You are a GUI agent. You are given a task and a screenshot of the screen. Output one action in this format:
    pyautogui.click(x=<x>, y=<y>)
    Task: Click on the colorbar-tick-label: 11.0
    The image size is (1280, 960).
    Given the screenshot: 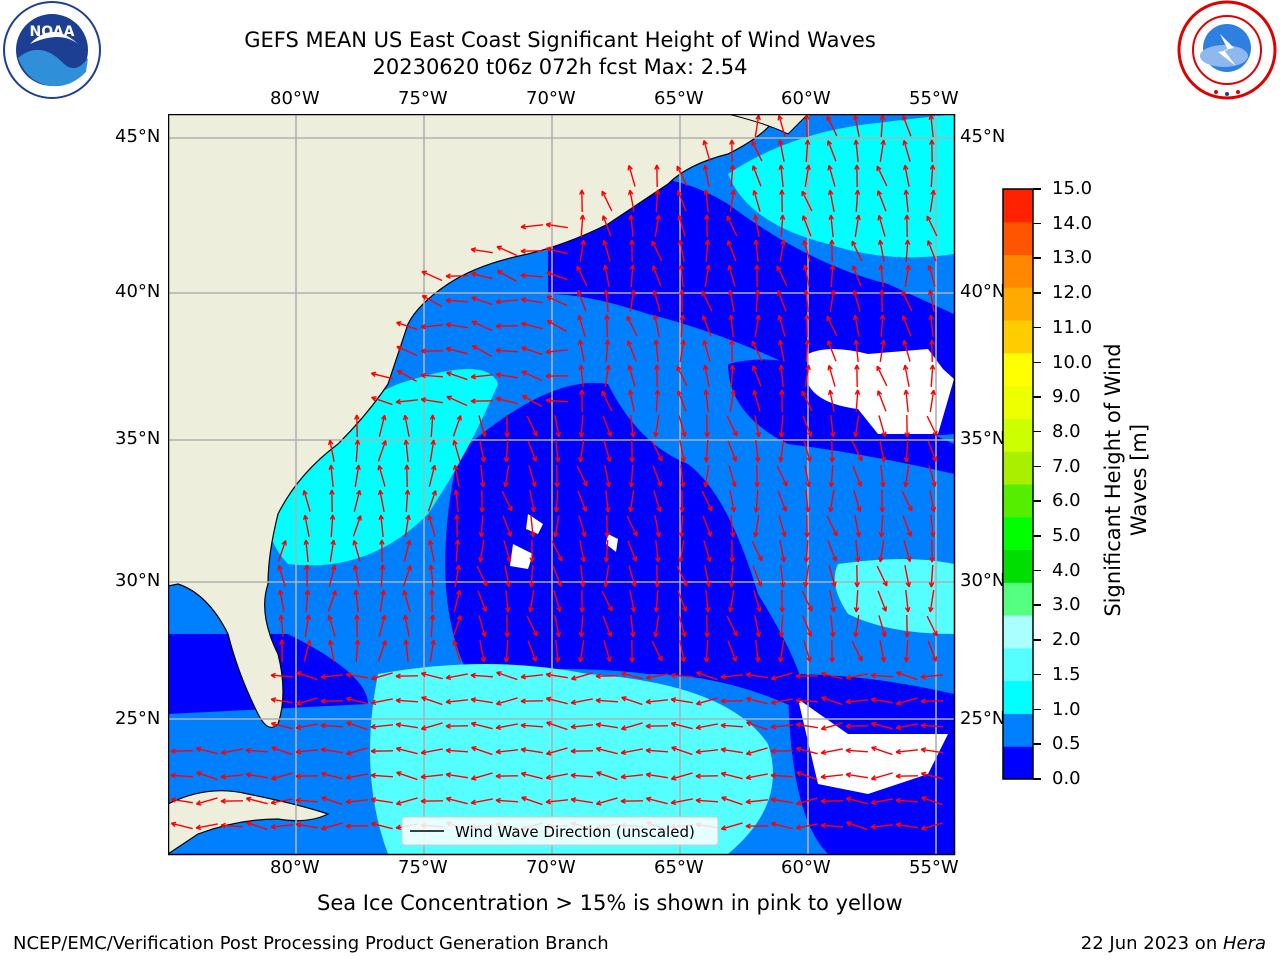 What is the action you would take?
    pyautogui.click(x=1072, y=327)
    